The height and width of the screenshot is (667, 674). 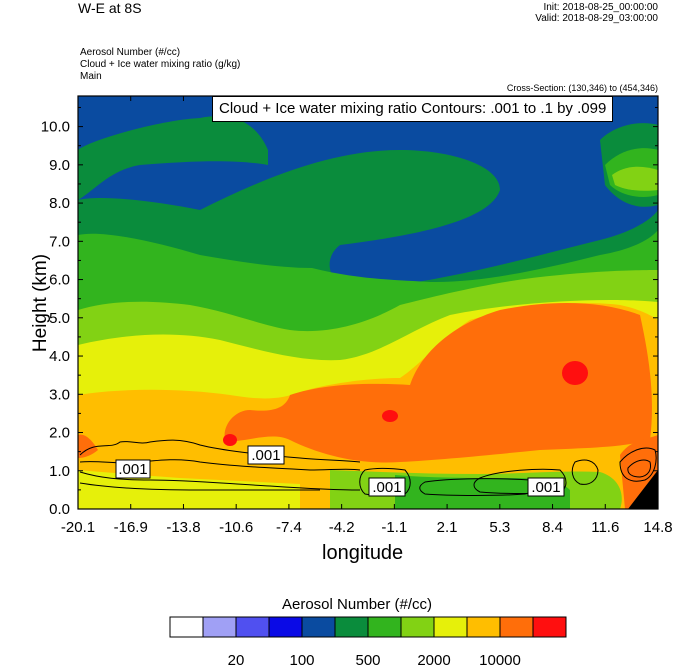 I want to click on x-tick-label: -1.1, so click(x=394, y=527).